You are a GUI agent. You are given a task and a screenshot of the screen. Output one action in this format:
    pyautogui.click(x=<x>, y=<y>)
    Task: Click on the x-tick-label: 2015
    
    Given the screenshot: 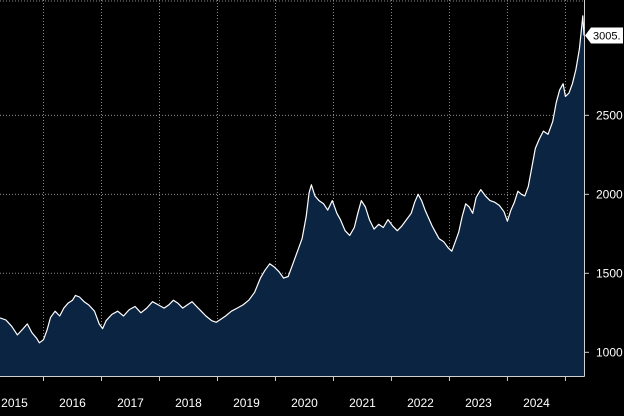 What is the action you would take?
    pyautogui.click(x=14, y=403)
    